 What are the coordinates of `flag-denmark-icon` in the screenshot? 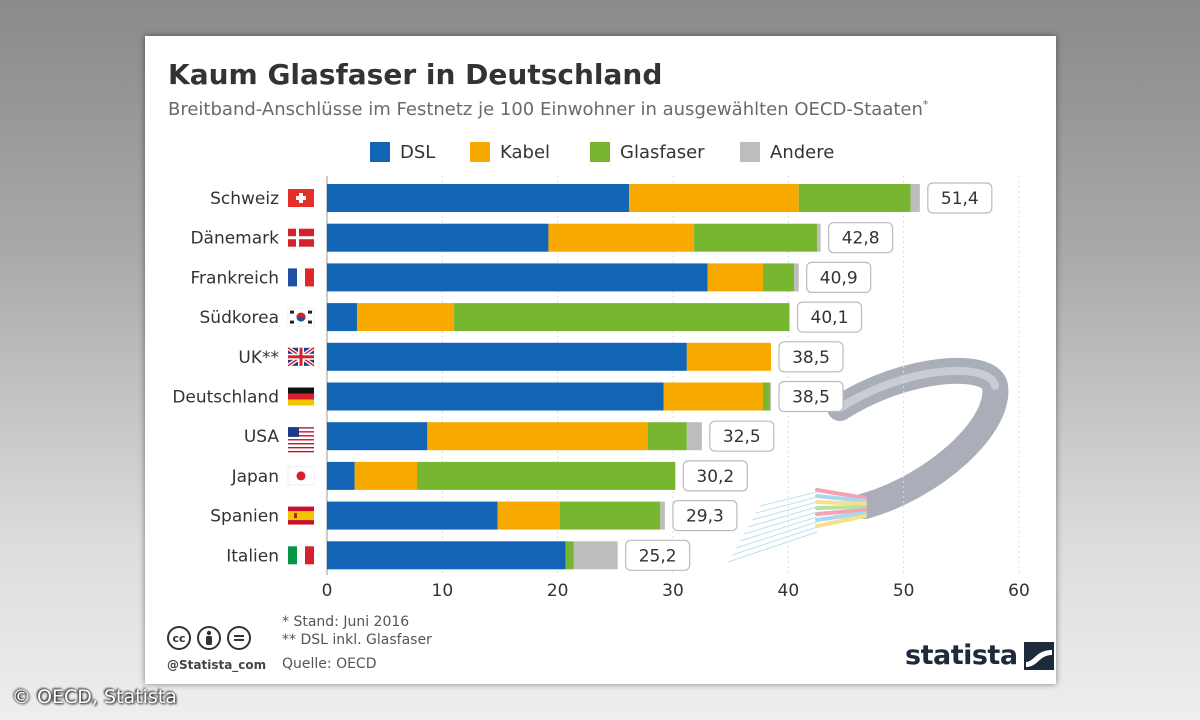 It's located at (301, 237).